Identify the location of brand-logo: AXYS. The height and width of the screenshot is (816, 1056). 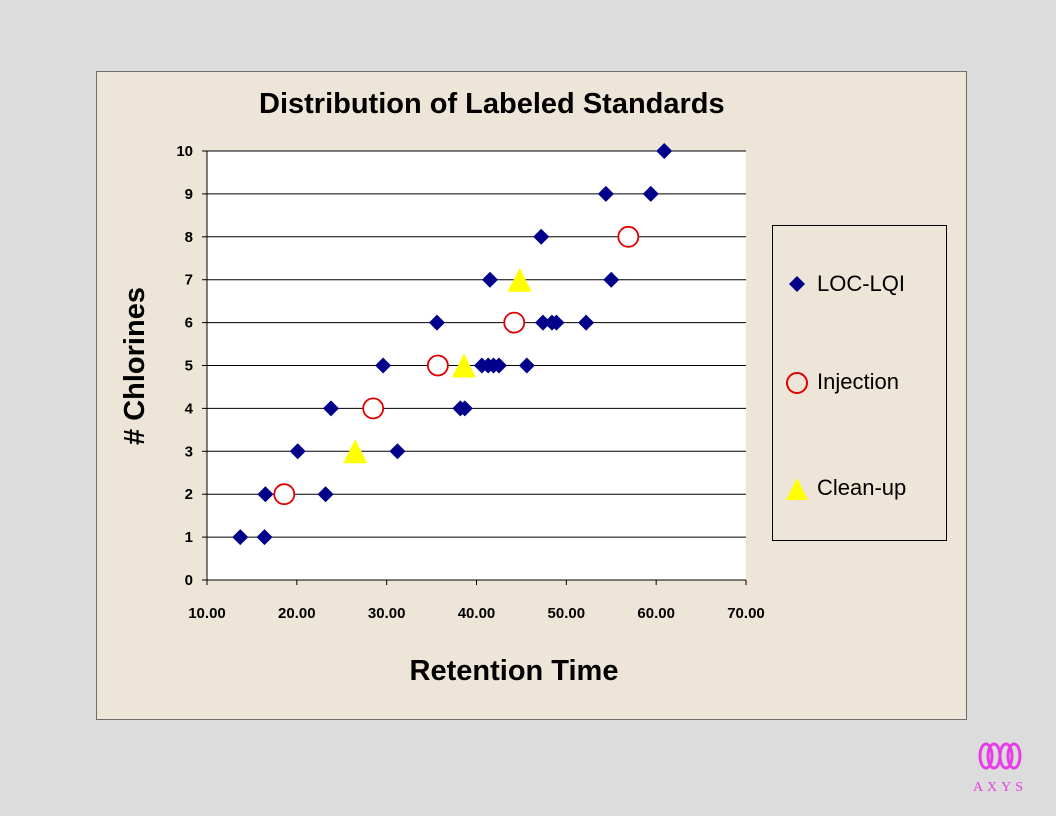
(1000, 768).